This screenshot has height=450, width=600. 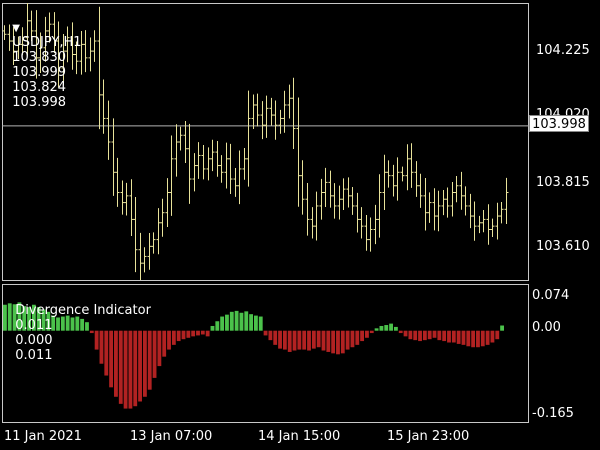 I want to click on indicator-title: Divergence Indicator 0.011 0.000 0.011, so click(x=79, y=325).